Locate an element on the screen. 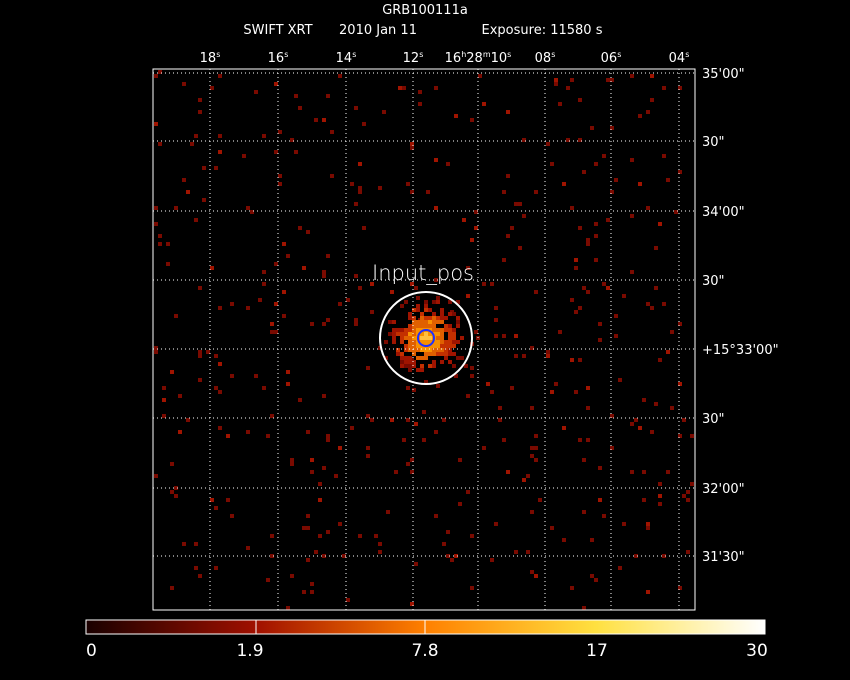 The image size is (850, 680). ra-tick-label: 16h28m10s is located at coordinates (478, 58).